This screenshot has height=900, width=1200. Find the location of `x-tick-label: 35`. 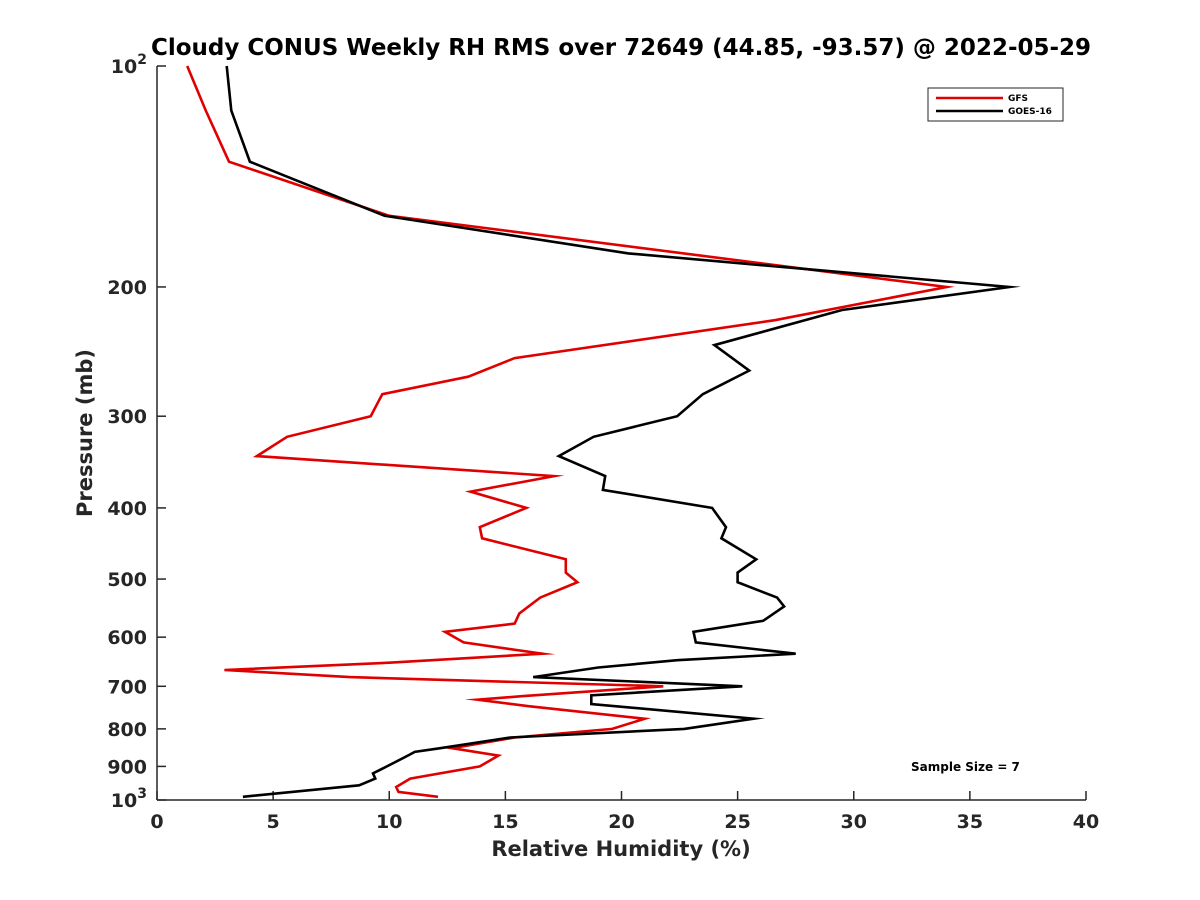

x-tick-label: 35 is located at coordinates (970, 822).